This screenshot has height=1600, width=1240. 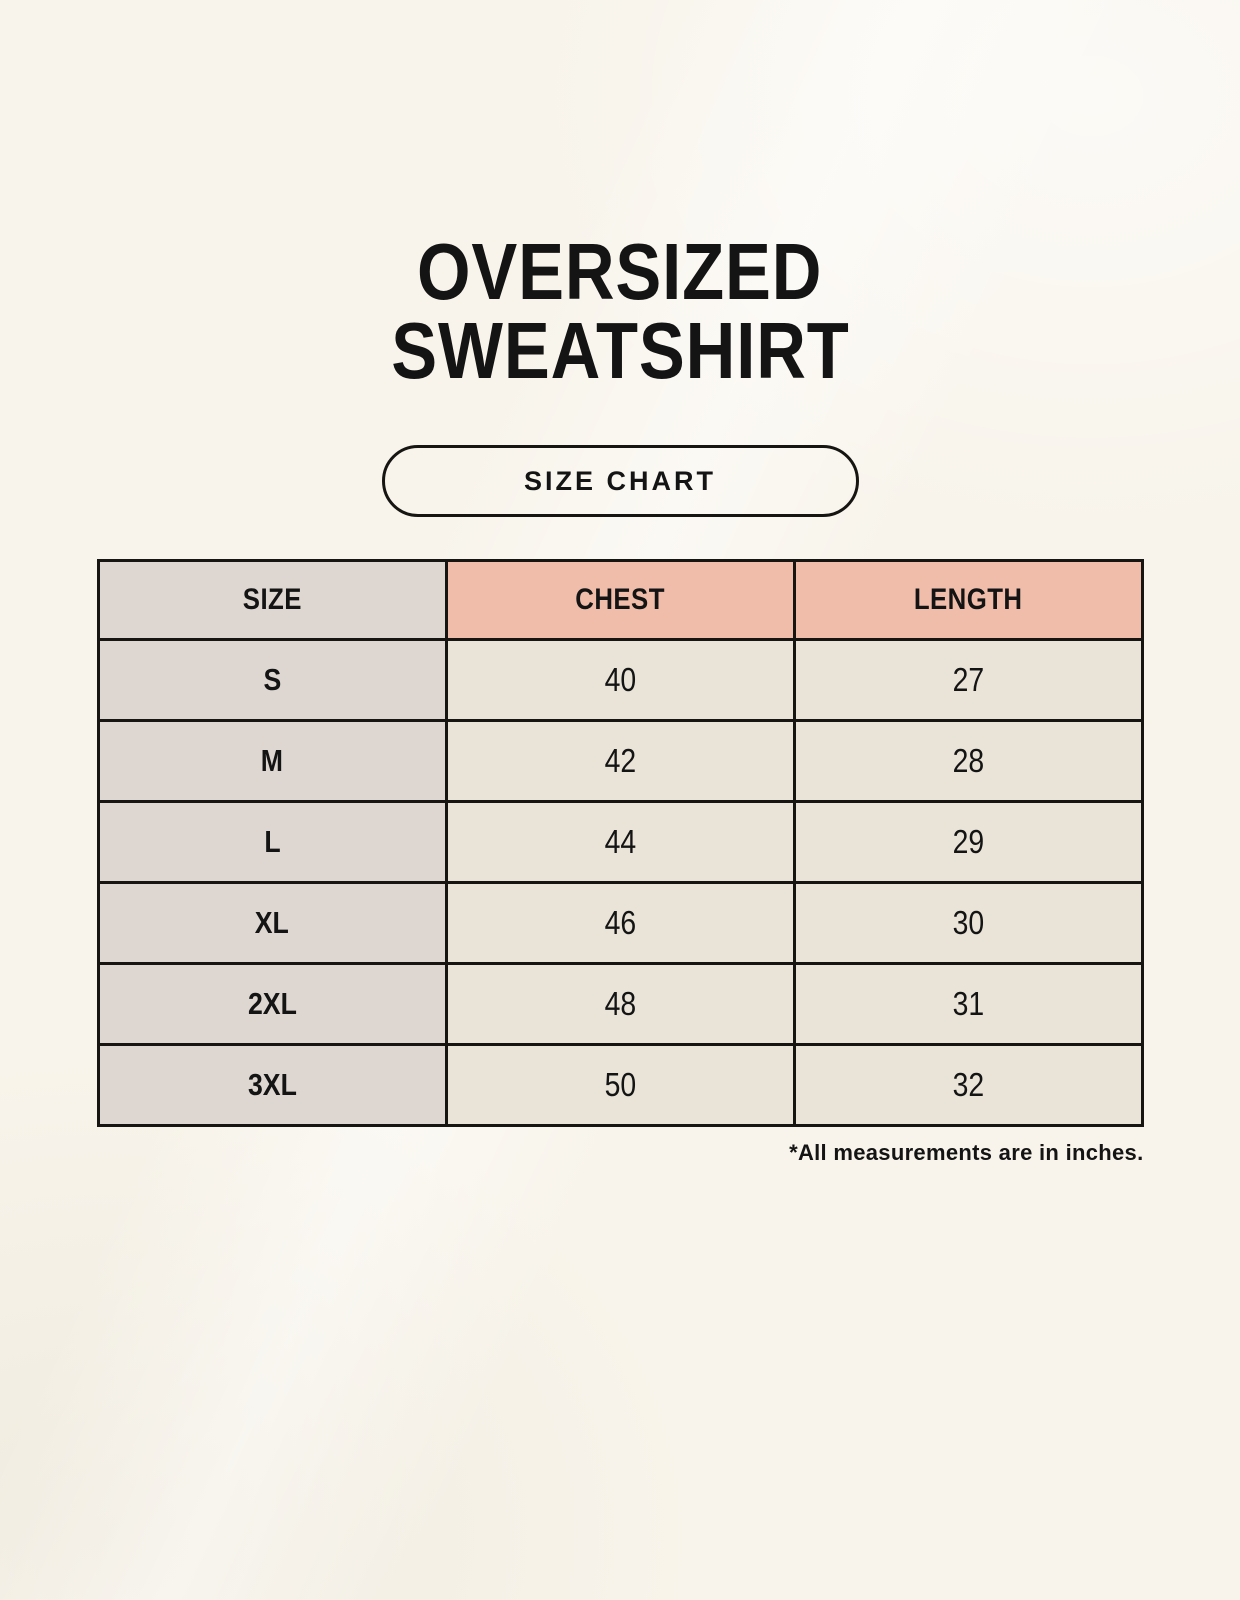 I want to click on chest-value-cell: 50, so click(x=620, y=1085).